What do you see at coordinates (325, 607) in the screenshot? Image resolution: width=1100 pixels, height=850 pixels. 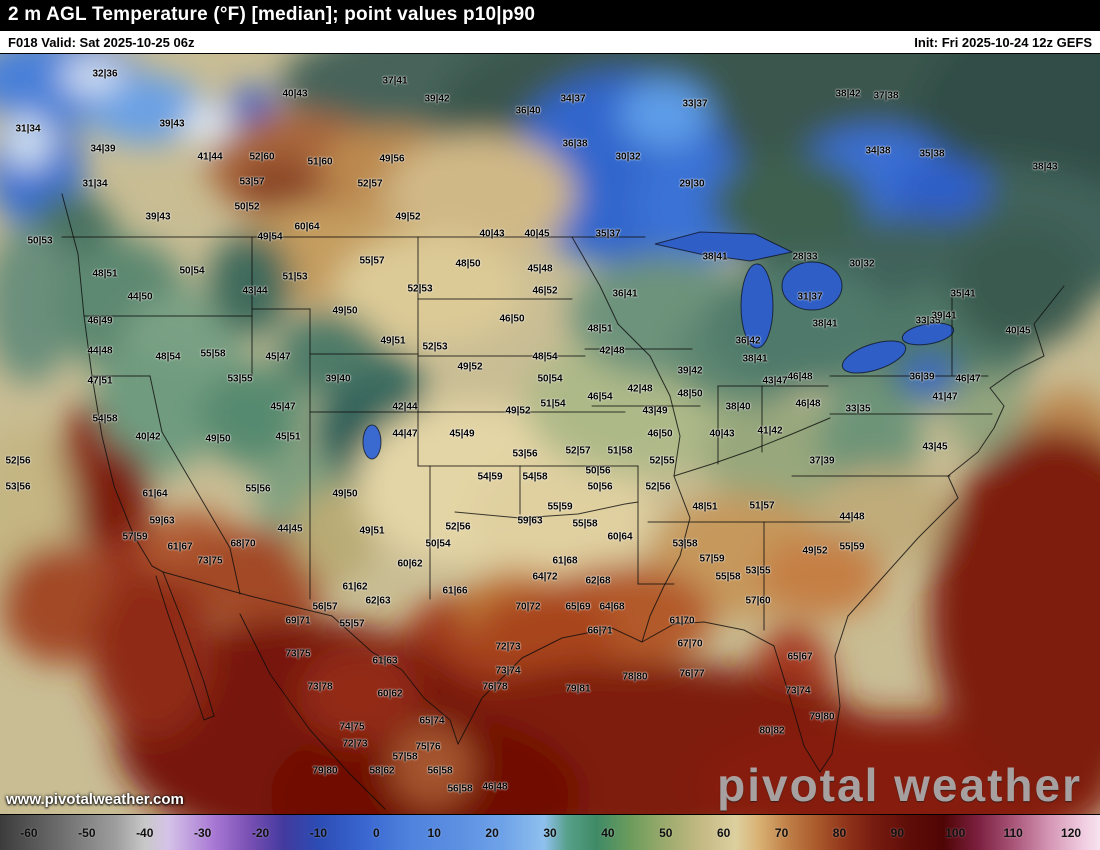 I see `point-value: 56|57` at bounding box center [325, 607].